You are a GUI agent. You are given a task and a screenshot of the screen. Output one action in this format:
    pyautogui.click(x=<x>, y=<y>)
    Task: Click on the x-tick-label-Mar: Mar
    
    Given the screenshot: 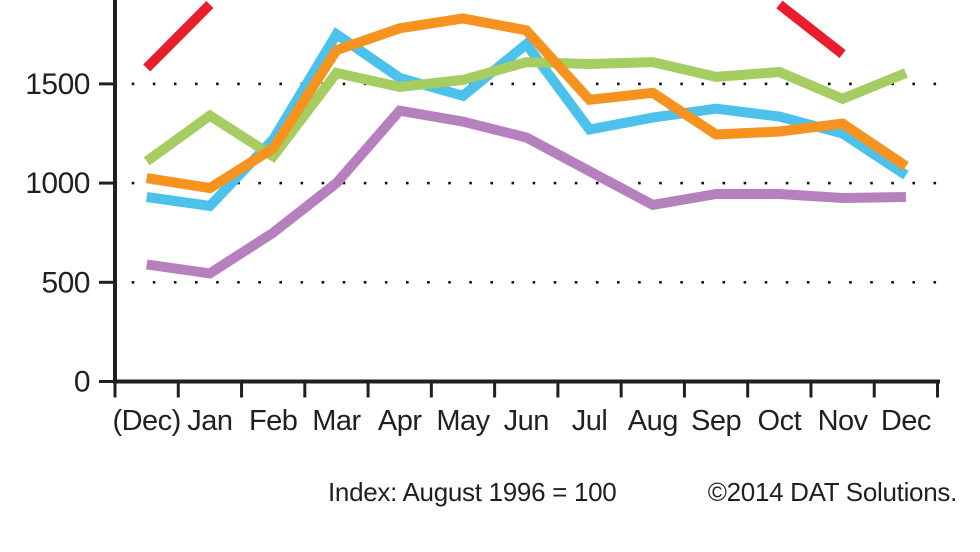 What is the action you would take?
    pyautogui.click(x=336, y=421)
    